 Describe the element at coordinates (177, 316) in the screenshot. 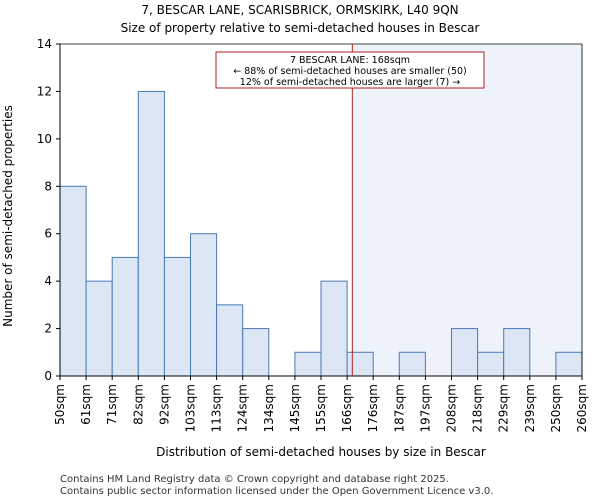

I see `bar-92sqm` at that location.